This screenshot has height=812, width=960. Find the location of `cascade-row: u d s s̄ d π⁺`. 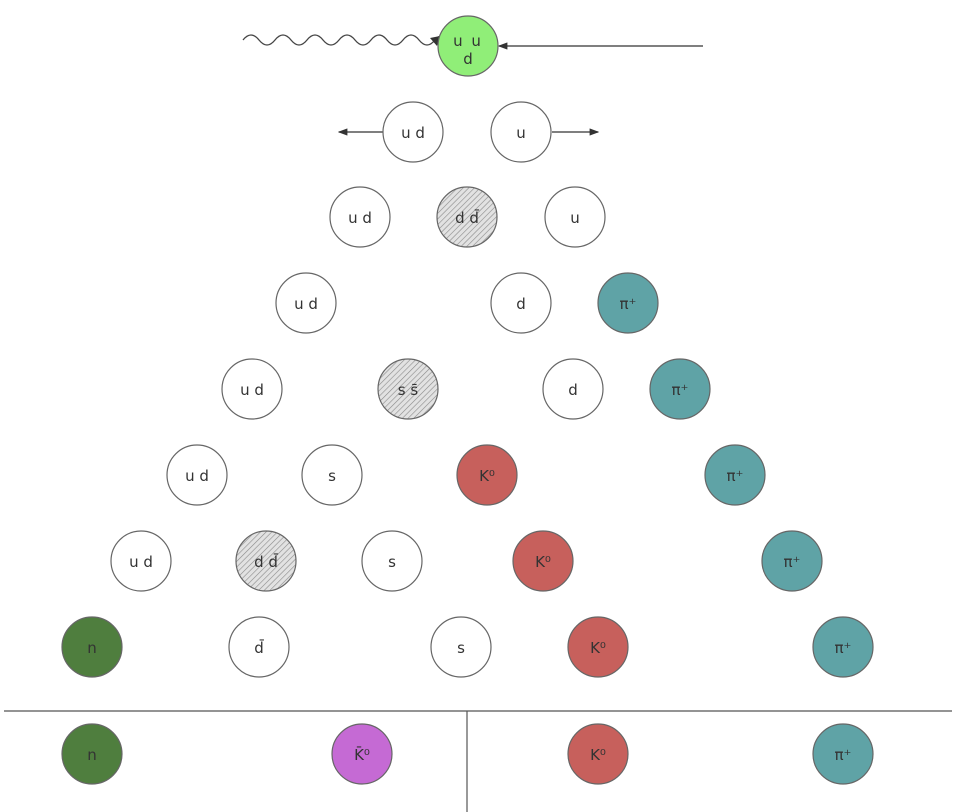

cascade-row: u d s s̄ d π⁺ is located at coordinates (466, 389).